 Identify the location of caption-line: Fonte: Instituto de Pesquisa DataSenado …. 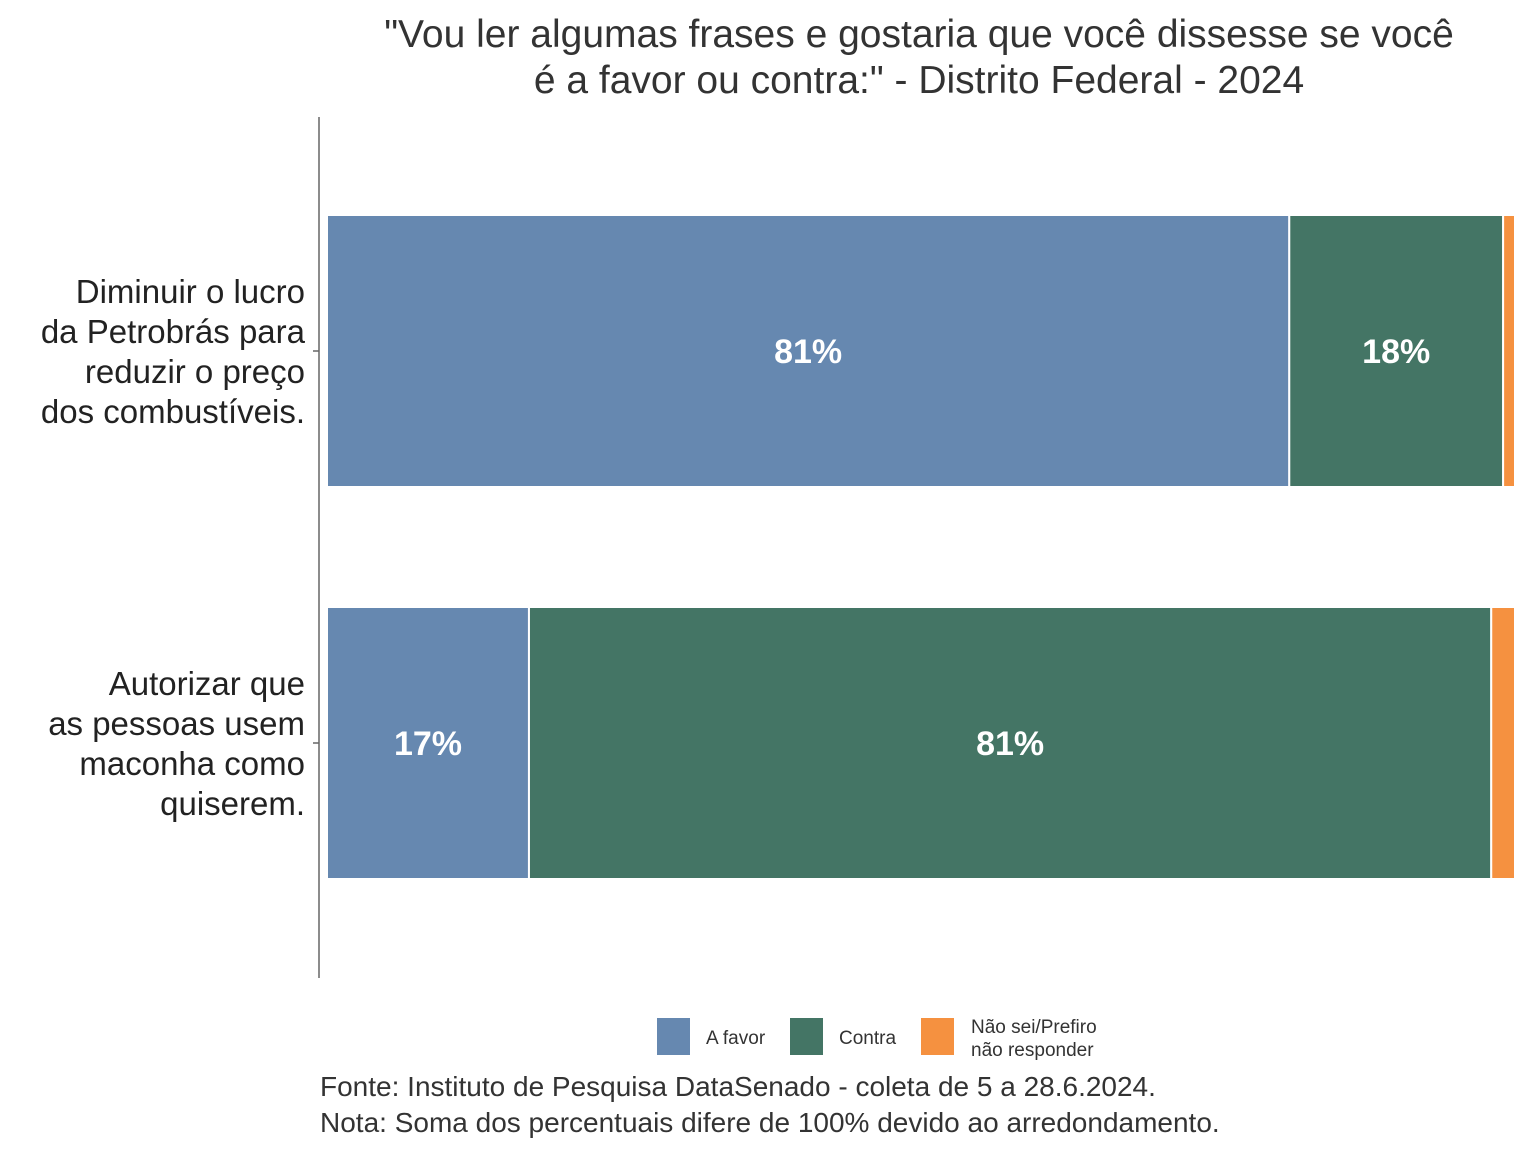
(738, 1086).